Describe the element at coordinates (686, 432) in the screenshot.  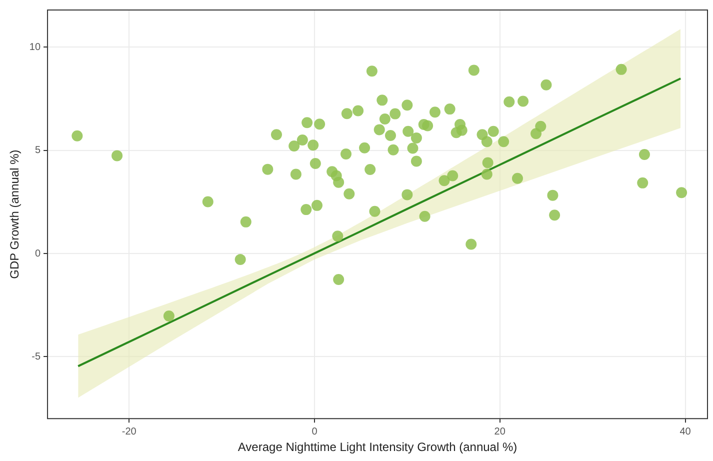
I see `x-tick-label: 40` at that location.